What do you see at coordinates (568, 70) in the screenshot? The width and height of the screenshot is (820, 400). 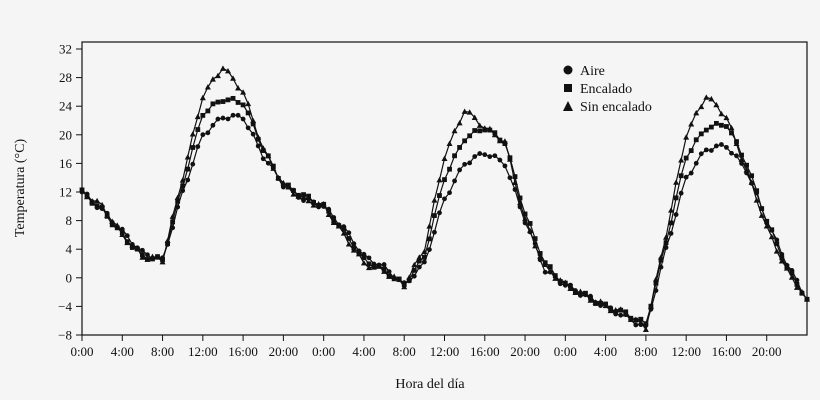 I see `legend-circle-icon` at bounding box center [568, 70].